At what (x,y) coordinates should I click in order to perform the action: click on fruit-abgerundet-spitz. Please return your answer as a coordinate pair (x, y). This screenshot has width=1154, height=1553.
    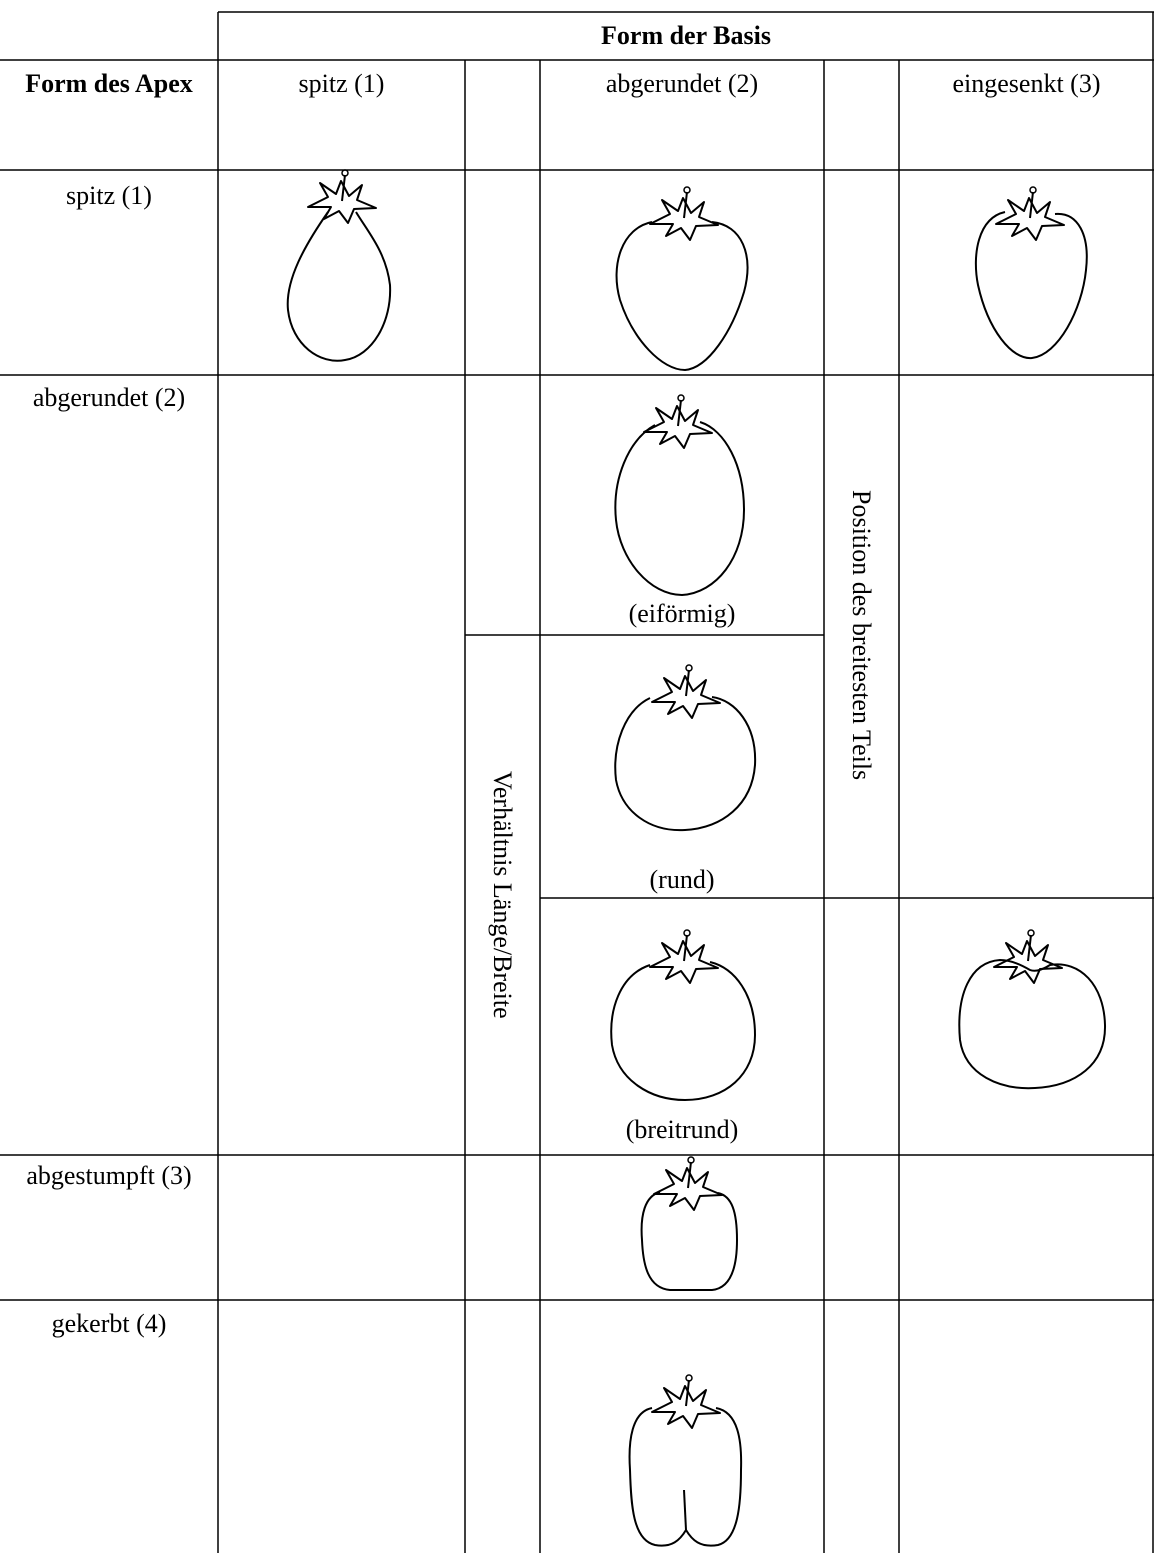
    Looking at the image, I should click on (682, 278).